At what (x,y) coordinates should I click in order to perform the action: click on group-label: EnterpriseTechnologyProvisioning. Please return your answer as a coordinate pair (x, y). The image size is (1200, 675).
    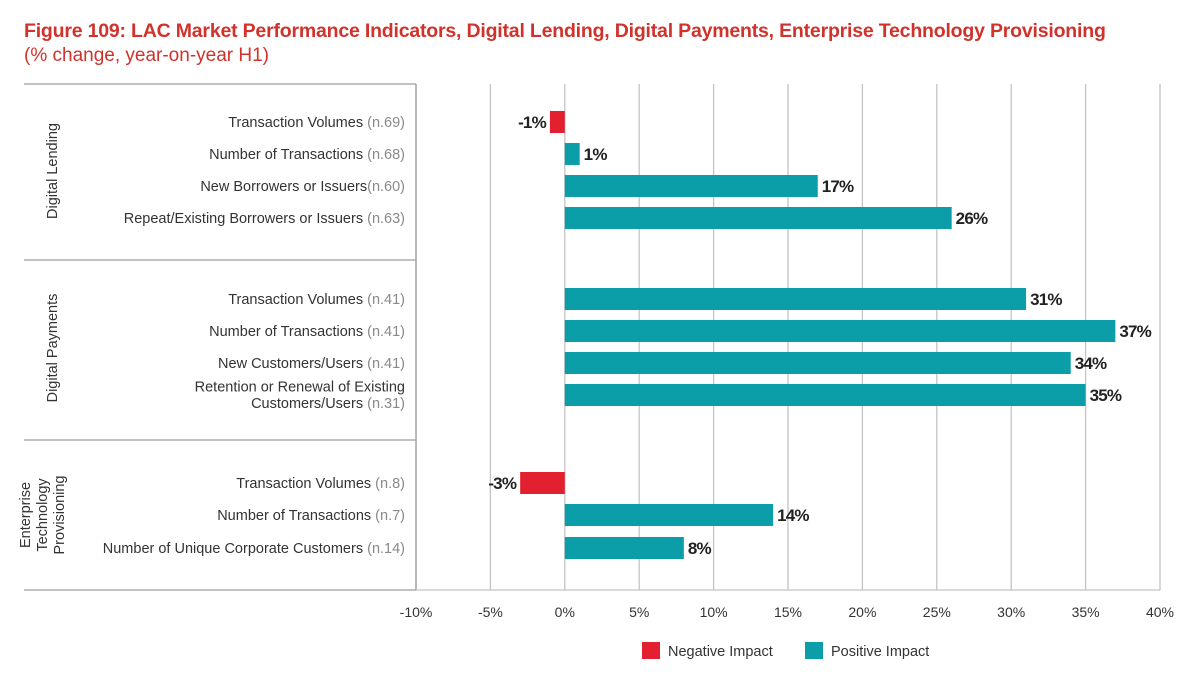
    Looking at the image, I should click on (43, 515).